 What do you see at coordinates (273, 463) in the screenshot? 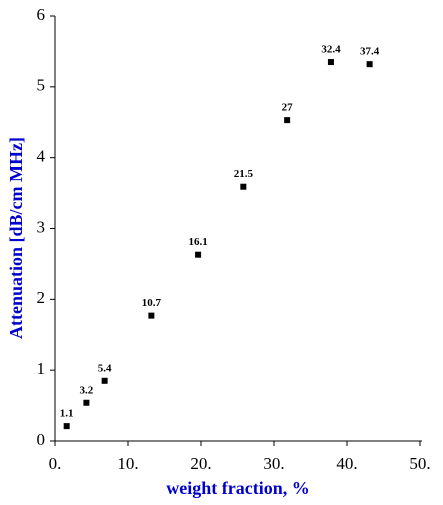
I see `x-tick-label: 30.` at bounding box center [273, 463].